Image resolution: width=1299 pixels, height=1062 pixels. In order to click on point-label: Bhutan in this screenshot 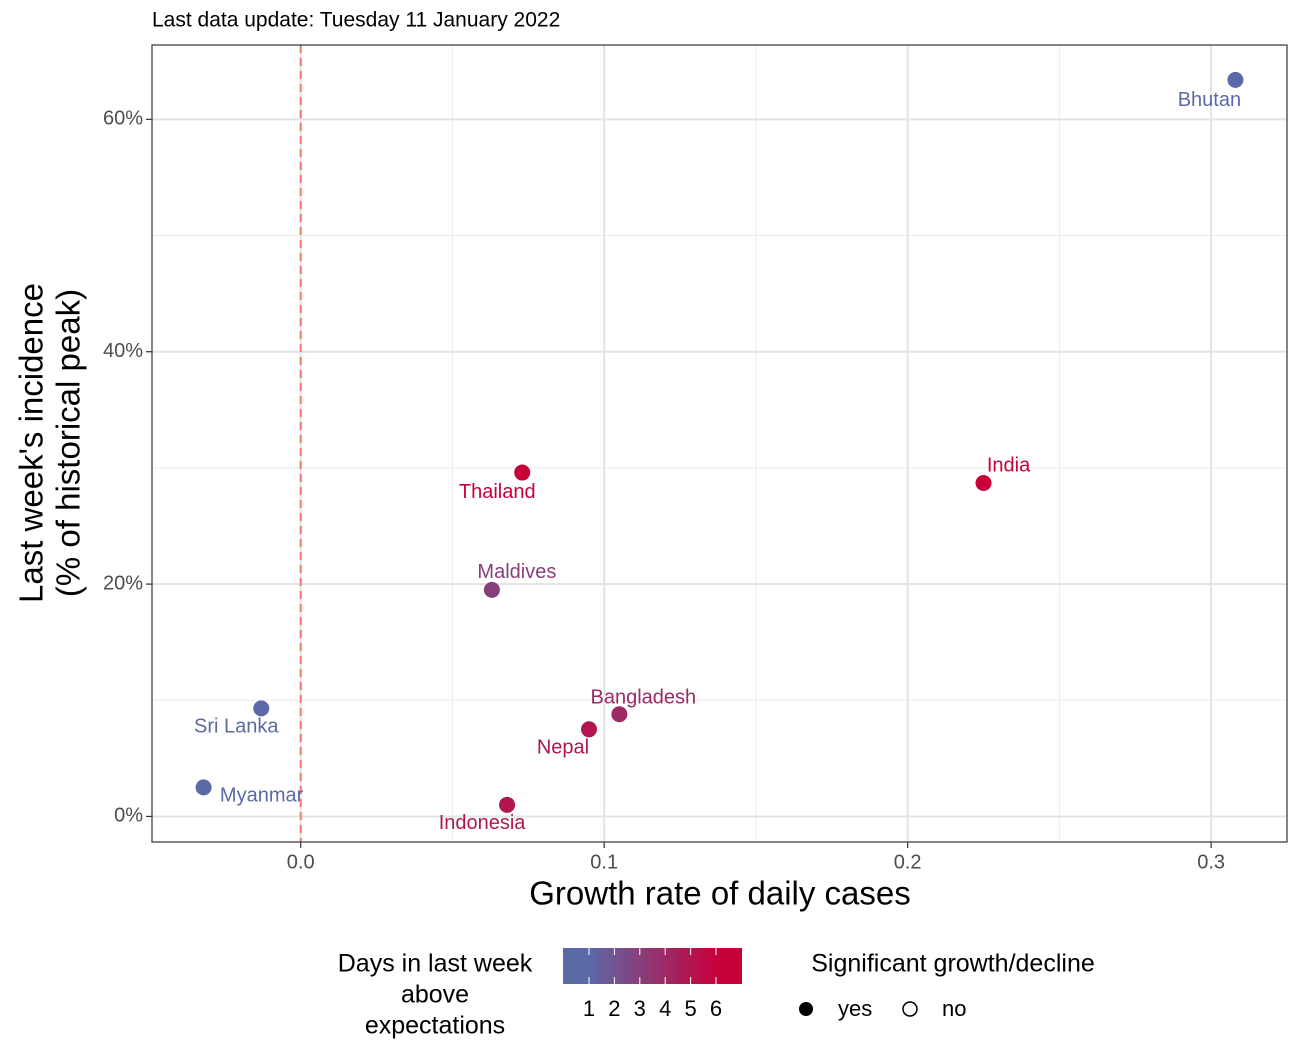, I will do `click(1209, 100)`.